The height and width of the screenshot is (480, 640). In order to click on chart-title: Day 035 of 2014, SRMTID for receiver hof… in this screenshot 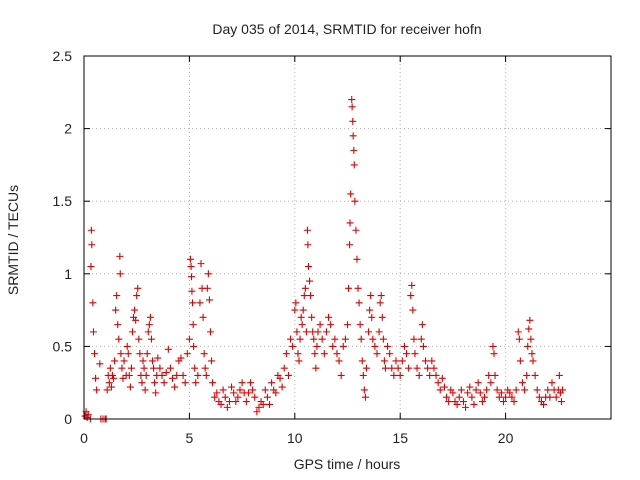, I will do `click(346, 29)`.